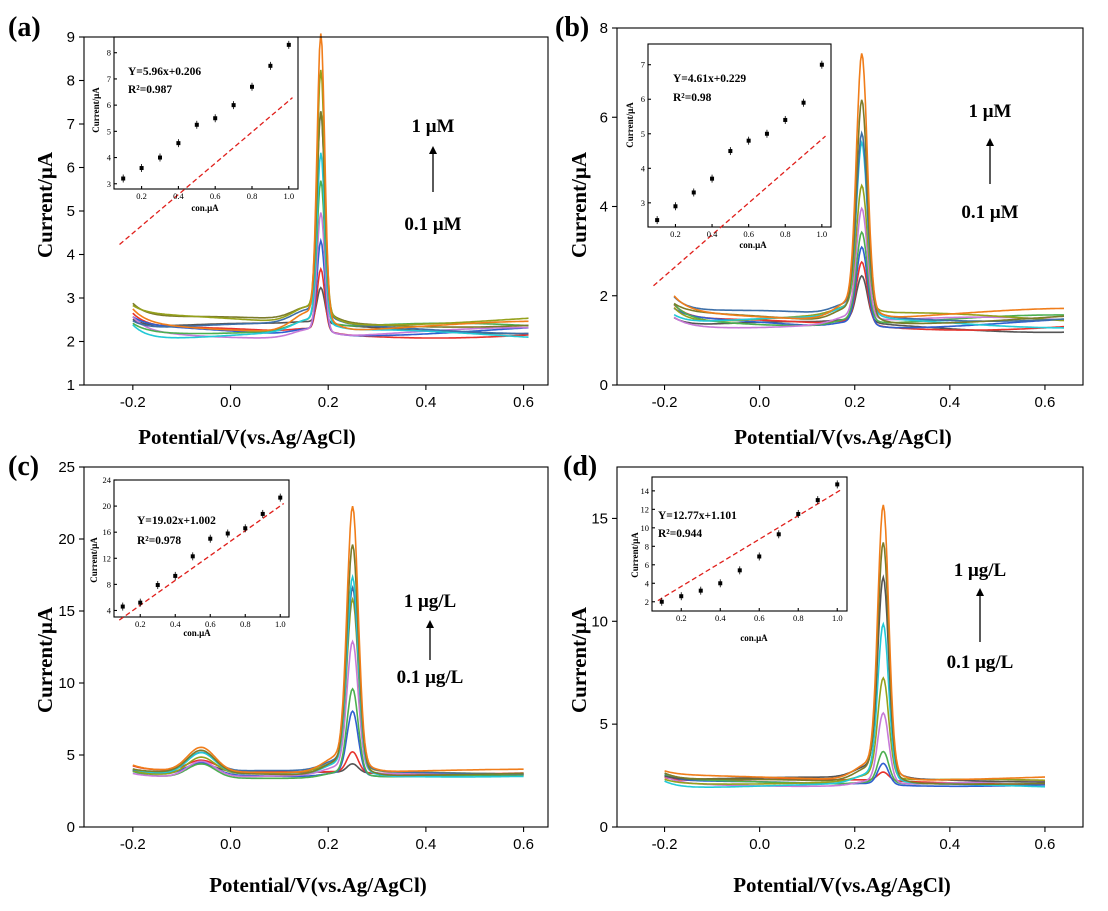  What do you see at coordinates (990, 142) in the screenshot?
I see `conc-arrowhead-b` at bounding box center [990, 142].